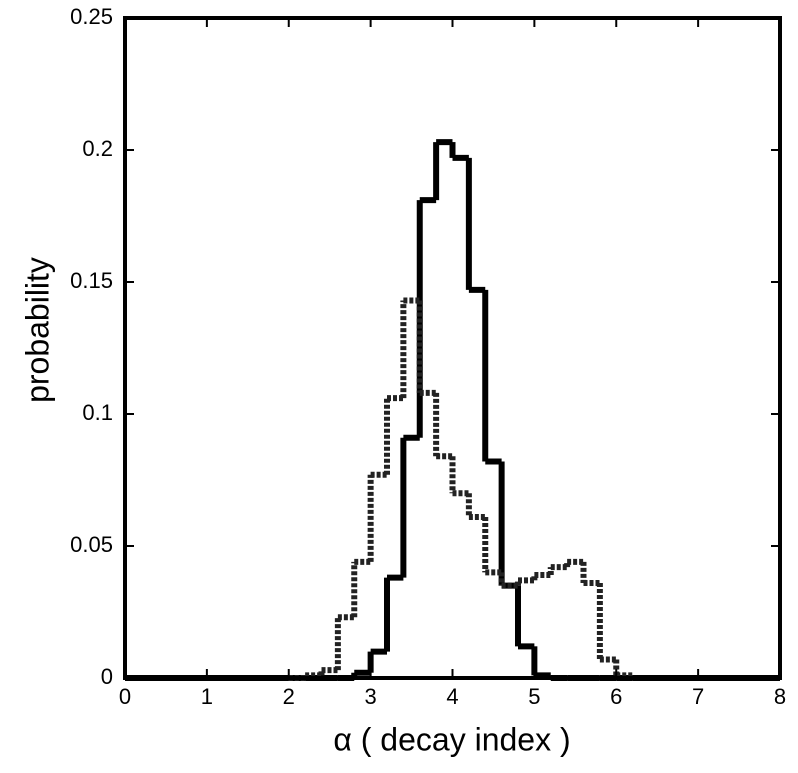 The height and width of the screenshot is (773, 798). Describe the element at coordinates (534, 696) in the screenshot. I see `x-tick-label: 5` at that location.